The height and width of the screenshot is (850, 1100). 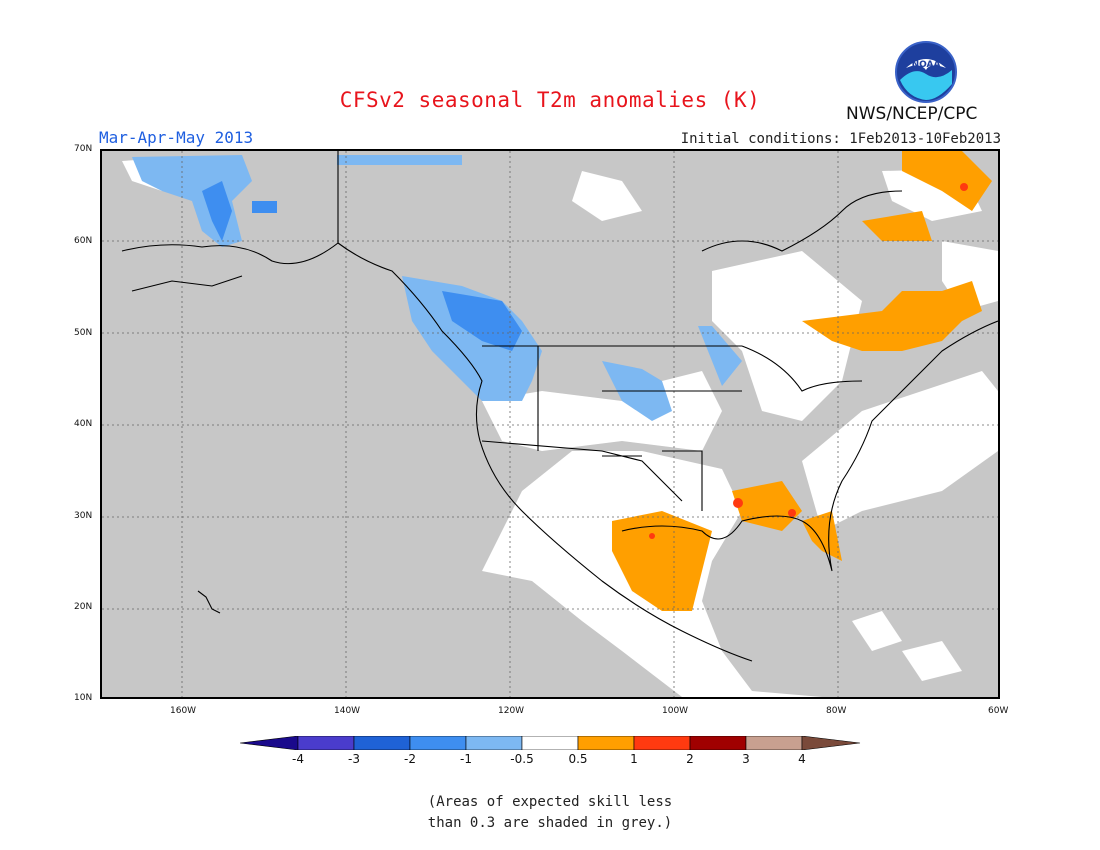 What do you see at coordinates (269, 743) in the screenshot?
I see `colorbar-segment-lowest` at bounding box center [269, 743].